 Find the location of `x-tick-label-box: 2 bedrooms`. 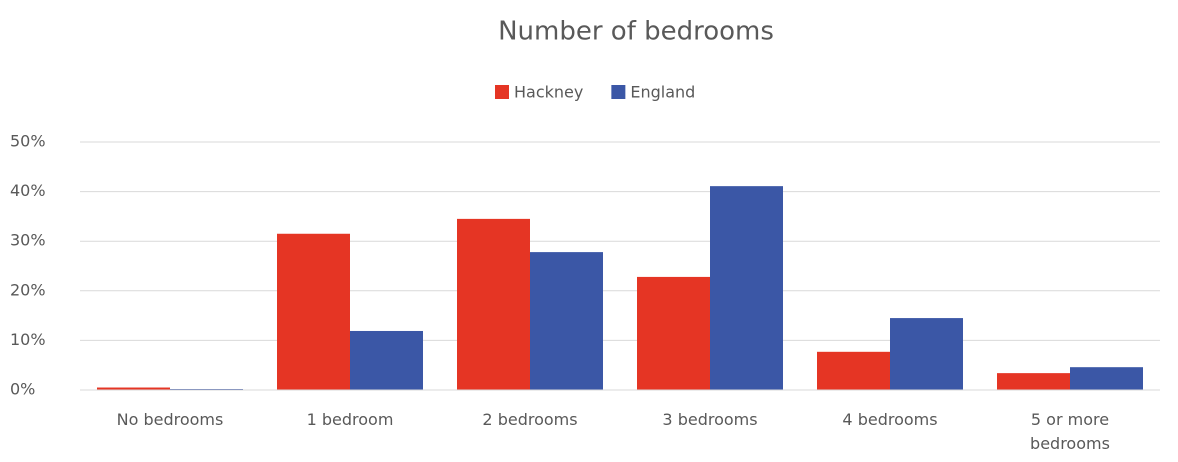

x-tick-label-box: 2 bedrooms is located at coordinates (530, 419).